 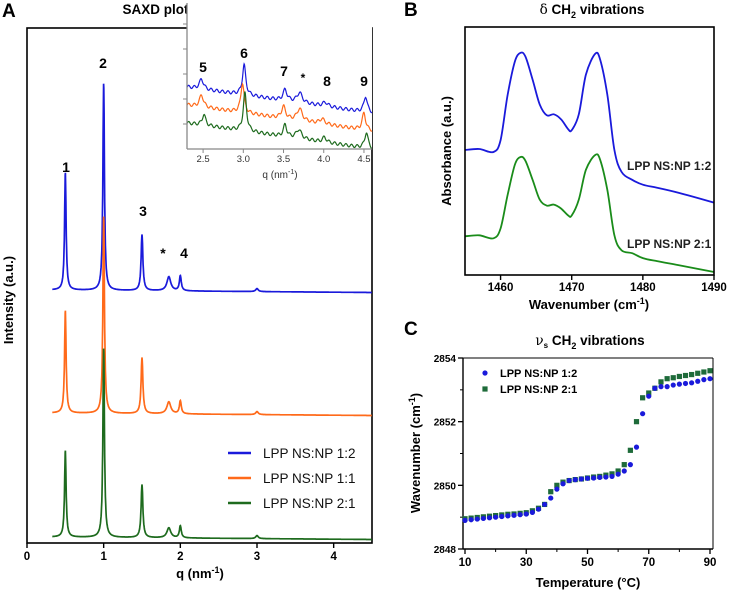 I want to click on x-tick-label: 4, so click(x=333, y=557).